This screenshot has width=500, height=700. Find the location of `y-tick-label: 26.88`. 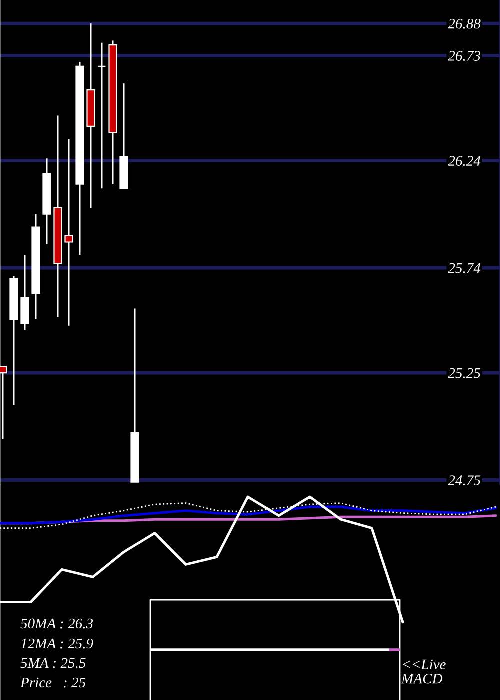

y-tick-label: 26.88 is located at coordinates (464, 23).